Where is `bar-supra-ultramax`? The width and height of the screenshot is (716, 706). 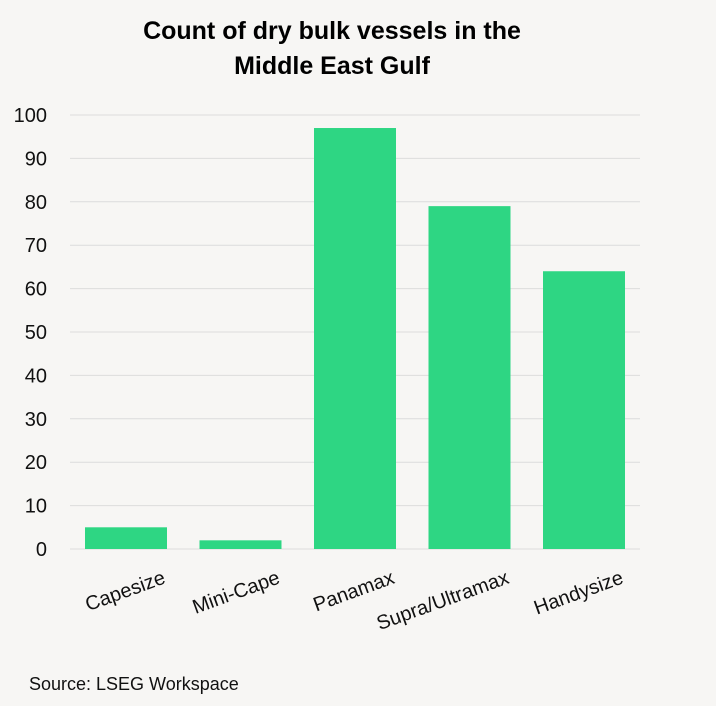
bar-supra-ultramax is located at coordinates (469, 377).